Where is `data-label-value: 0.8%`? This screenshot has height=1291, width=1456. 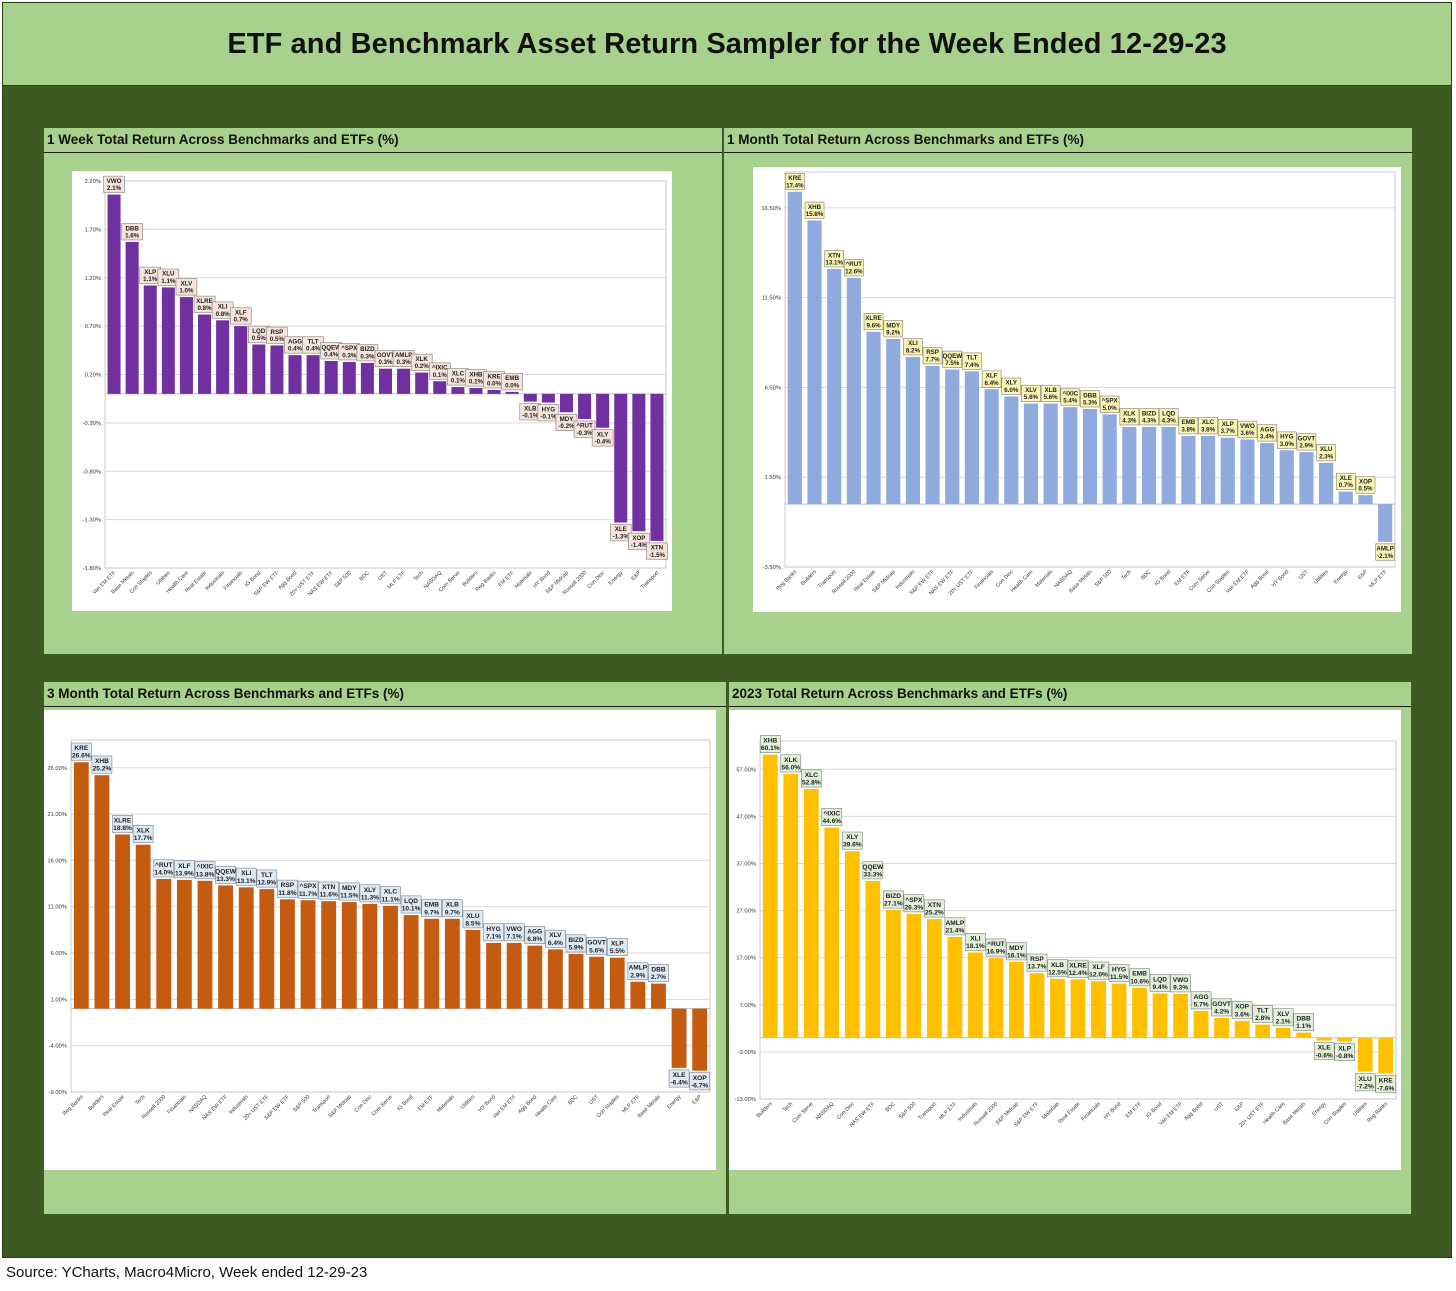
data-label-value: 0.8% is located at coordinates (223, 314).